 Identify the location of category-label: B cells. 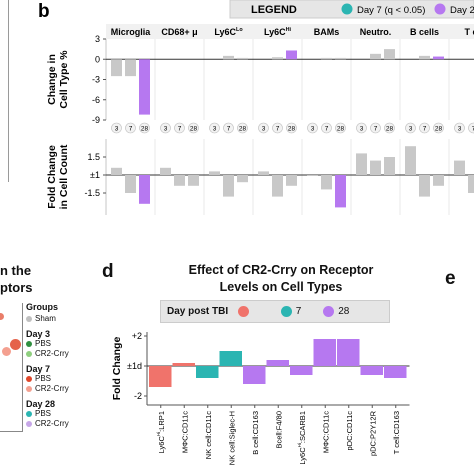
(424, 32).